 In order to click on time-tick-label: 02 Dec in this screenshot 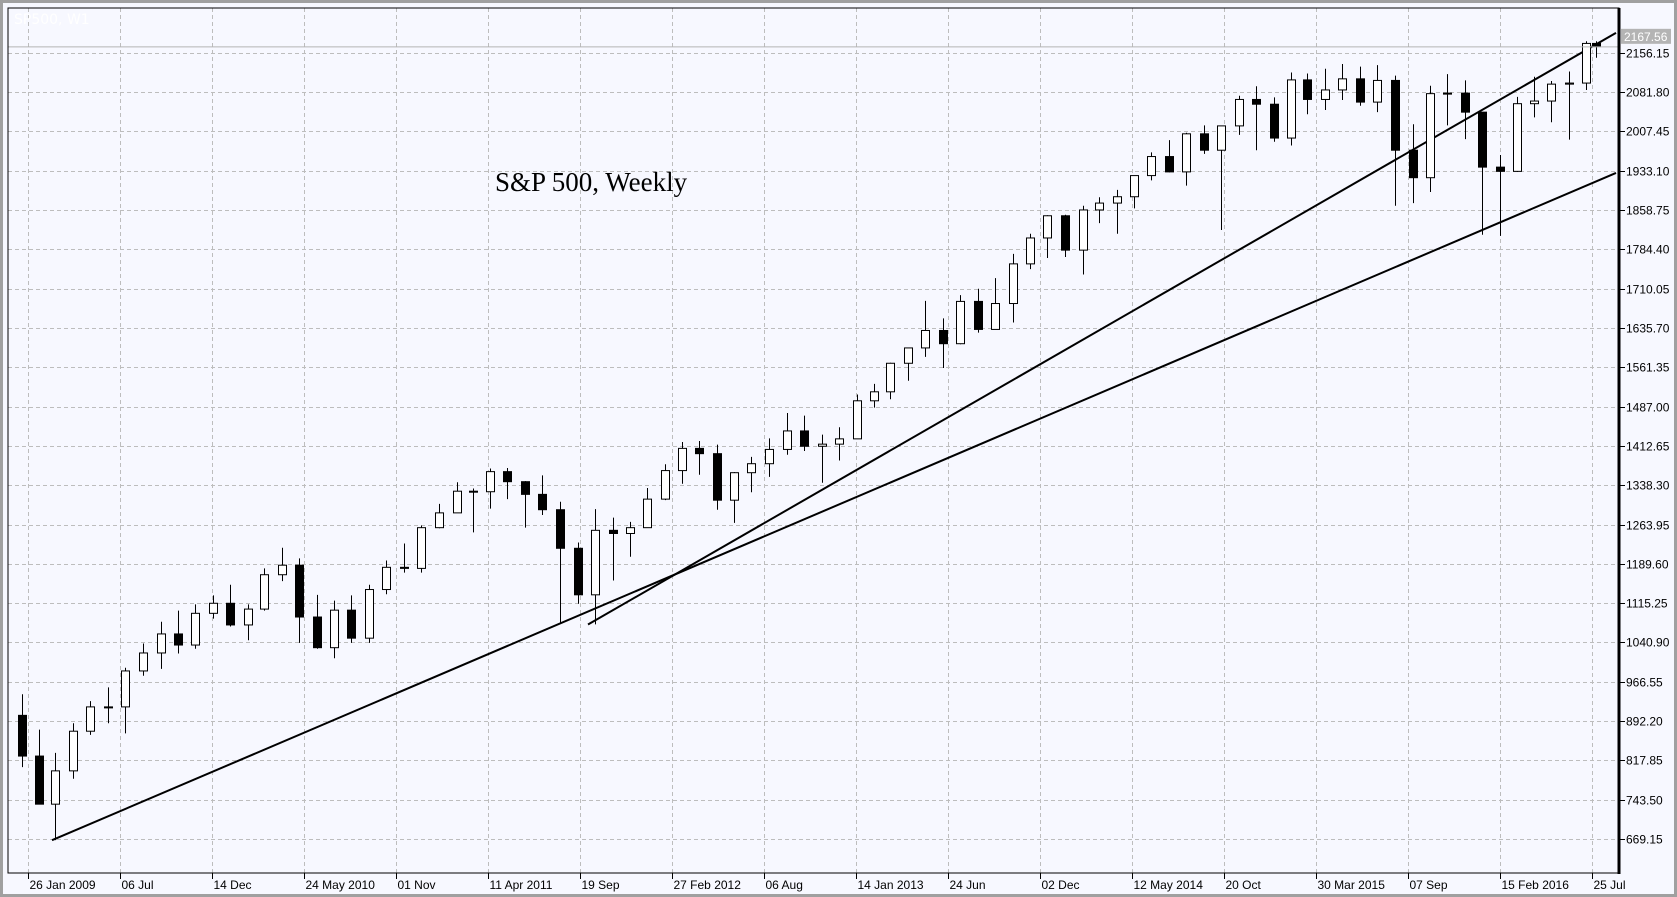, I will do `click(1061, 885)`.